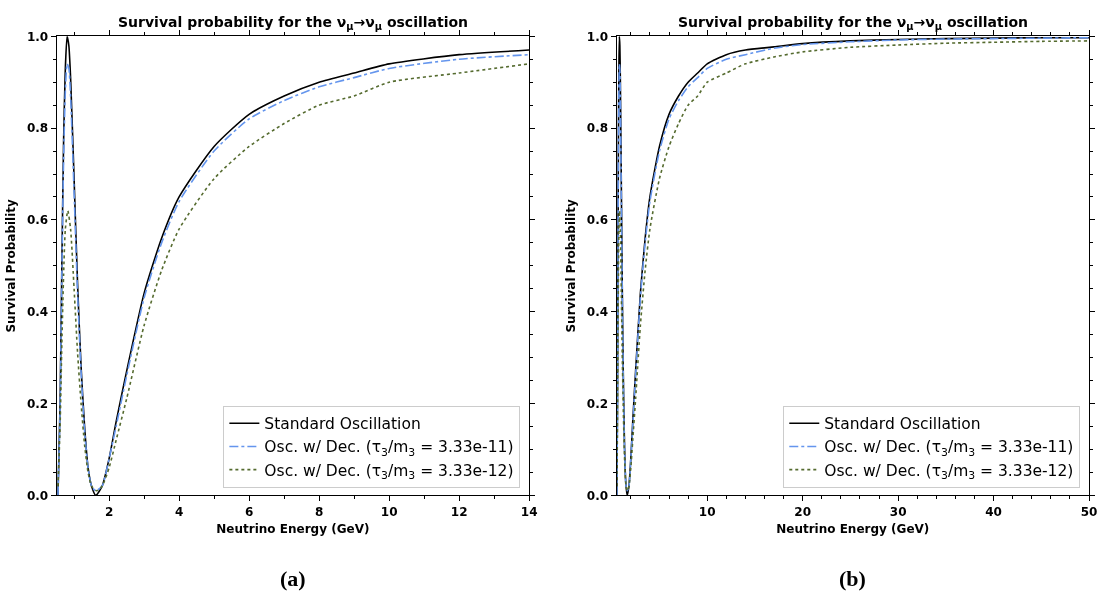 The height and width of the screenshot is (601, 1105). What do you see at coordinates (459, 511) in the screenshot?
I see `x-tick-label: 12` at bounding box center [459, 511].